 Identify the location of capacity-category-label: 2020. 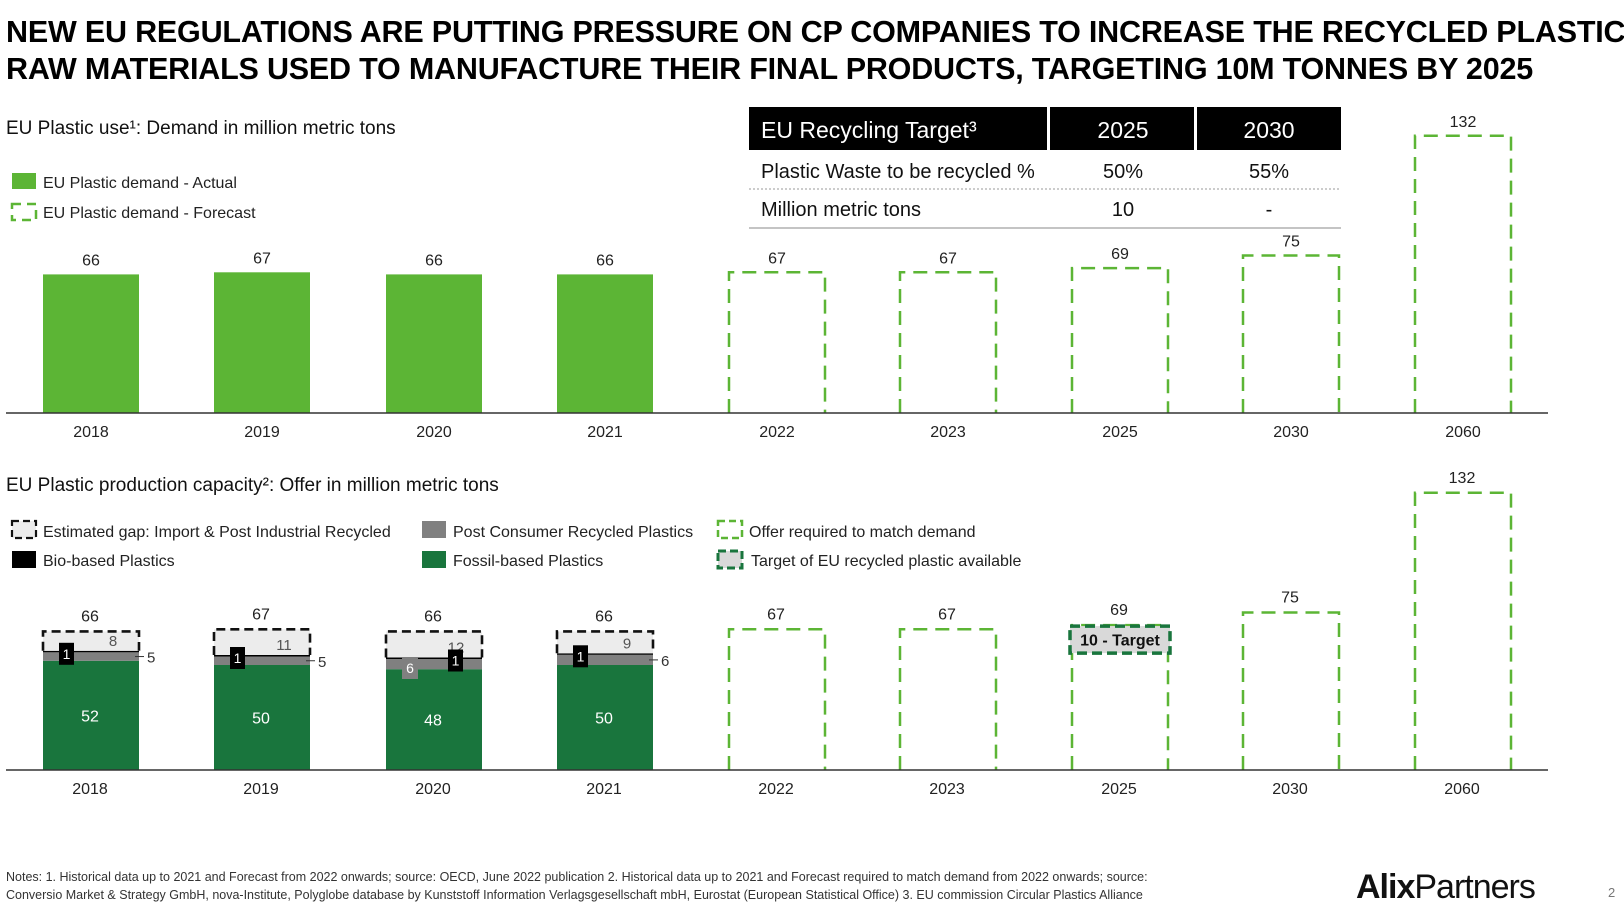
(433, 789).